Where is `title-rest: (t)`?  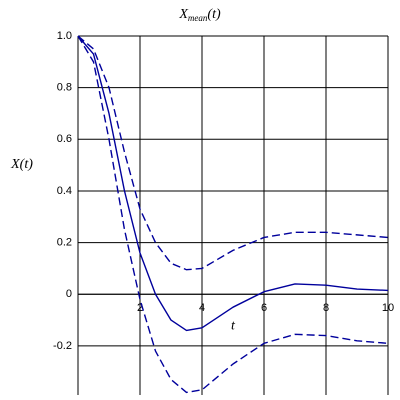
title-rest: (t) is located at coordinates (214, 14).